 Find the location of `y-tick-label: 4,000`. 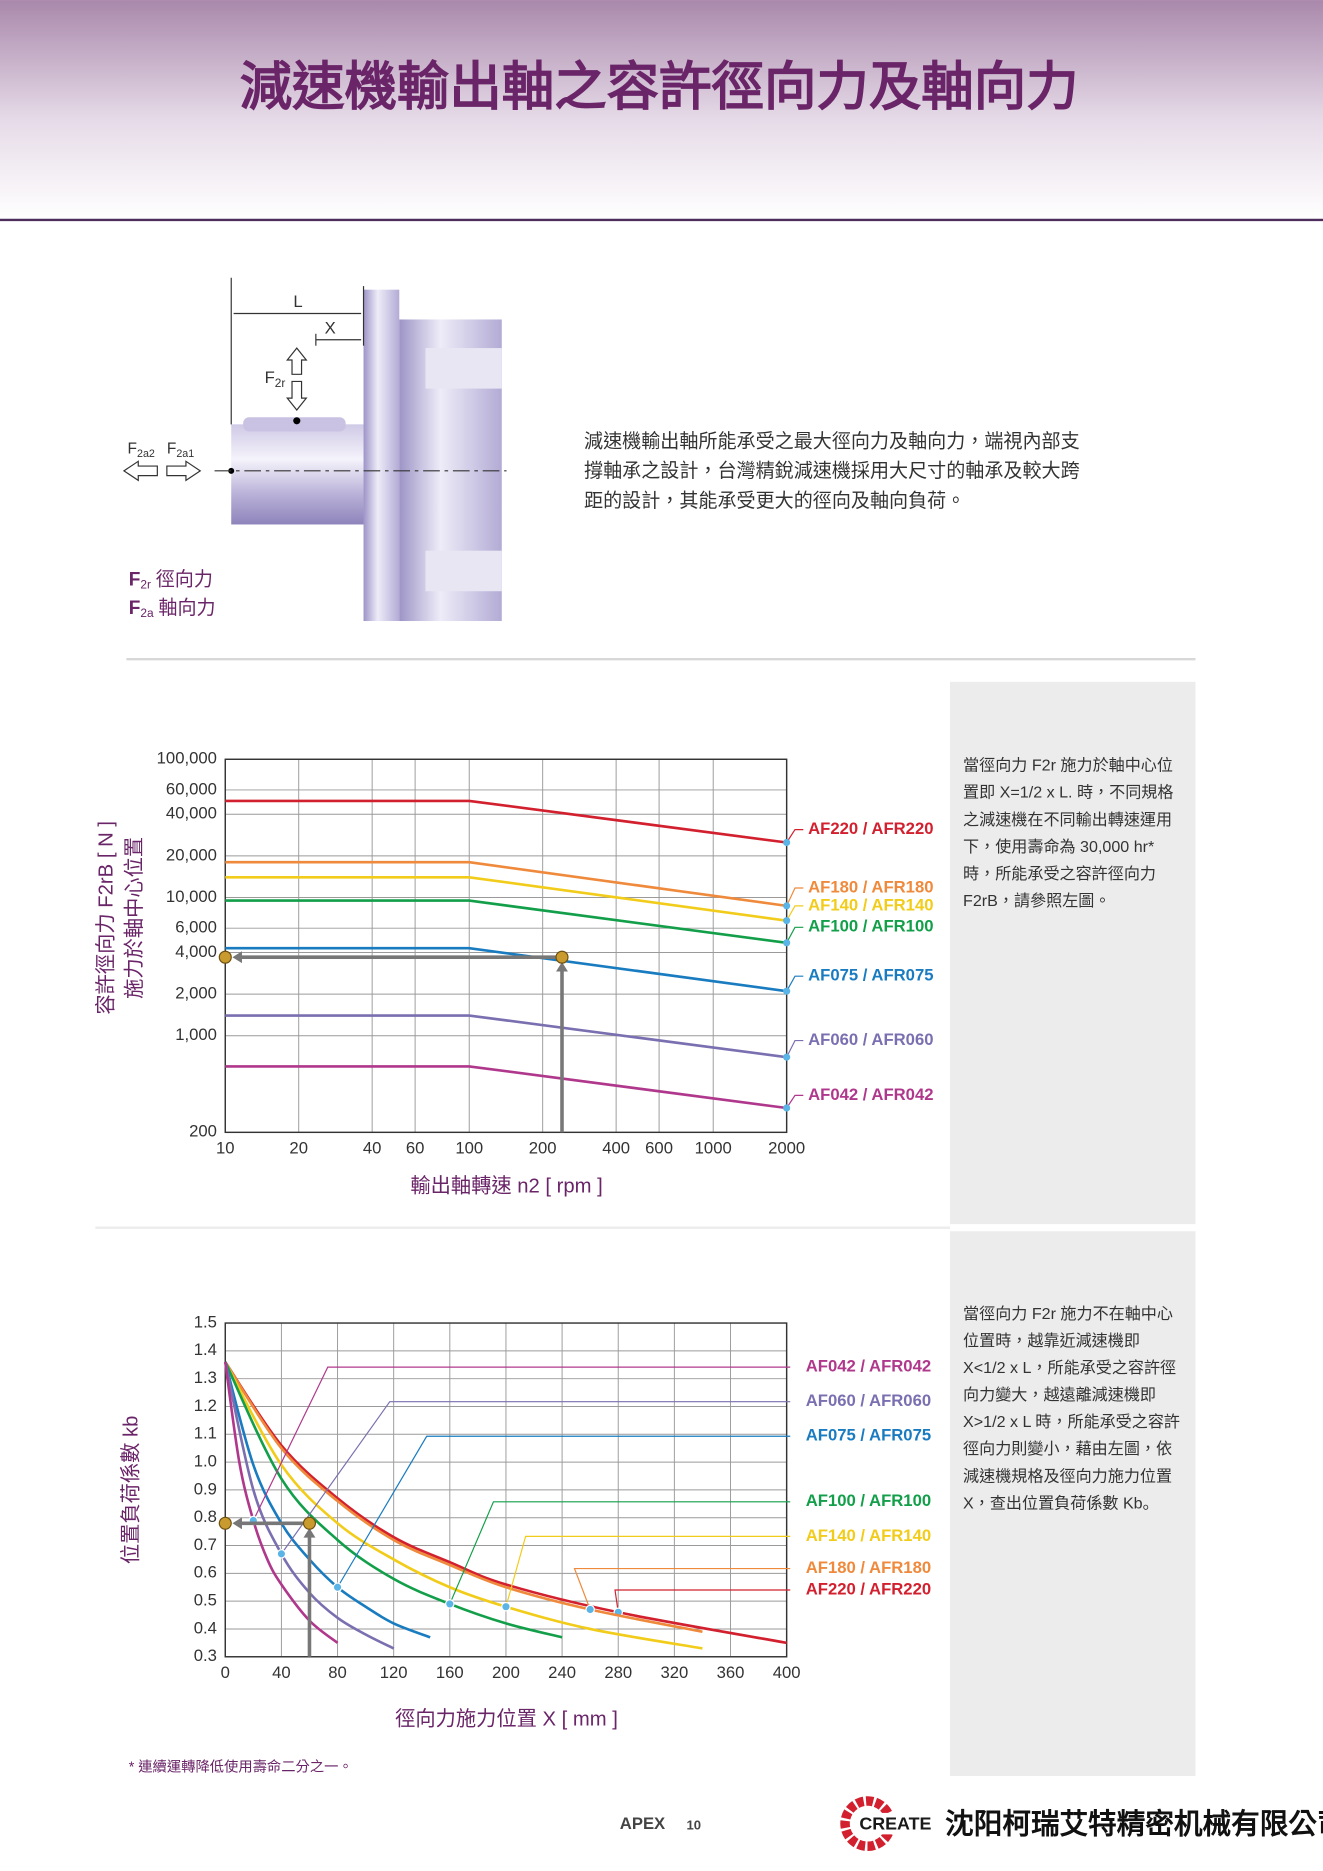

y-tick-label: 4,000 is located at coordinates (196, 951).